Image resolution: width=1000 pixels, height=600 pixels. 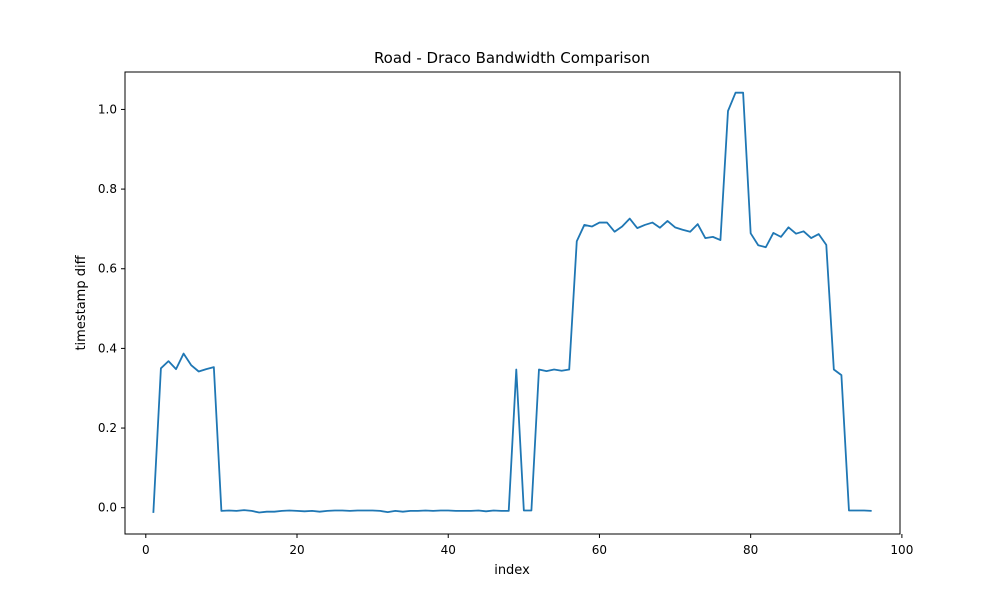 I want to click on y-tick-label: 1.0, so click(x=107, y=109).